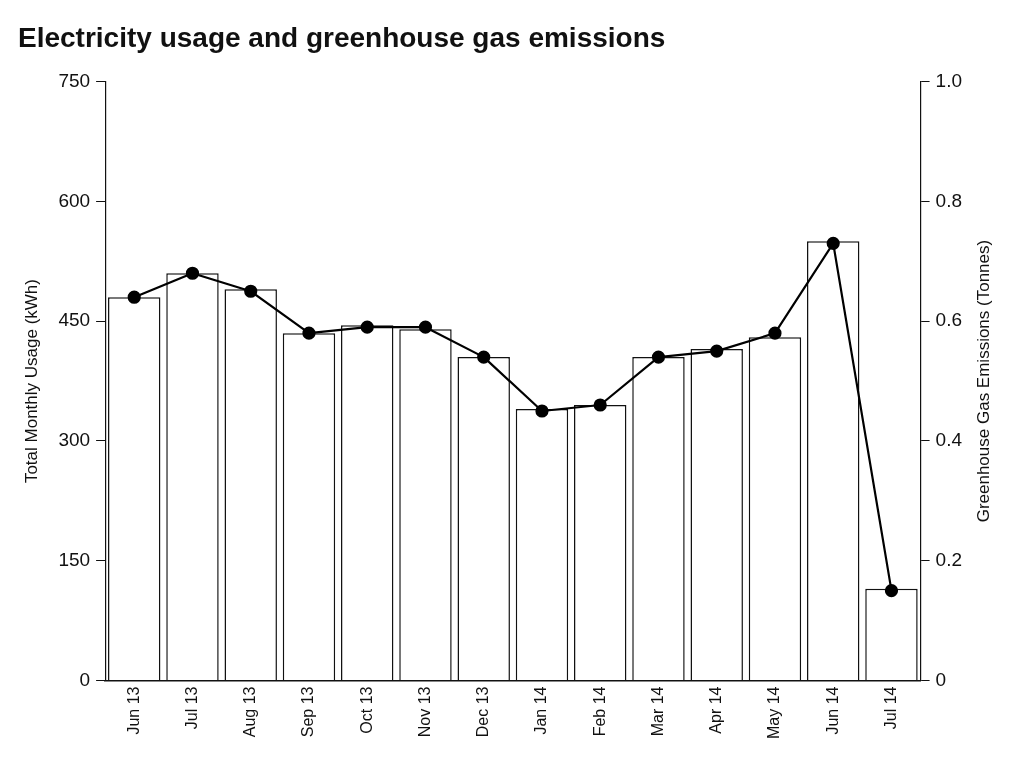  What do you see at coordinates (949, 200) in the screenshot?
I see `y2-tick-label: 0.8` at bounding box center [949, 200].